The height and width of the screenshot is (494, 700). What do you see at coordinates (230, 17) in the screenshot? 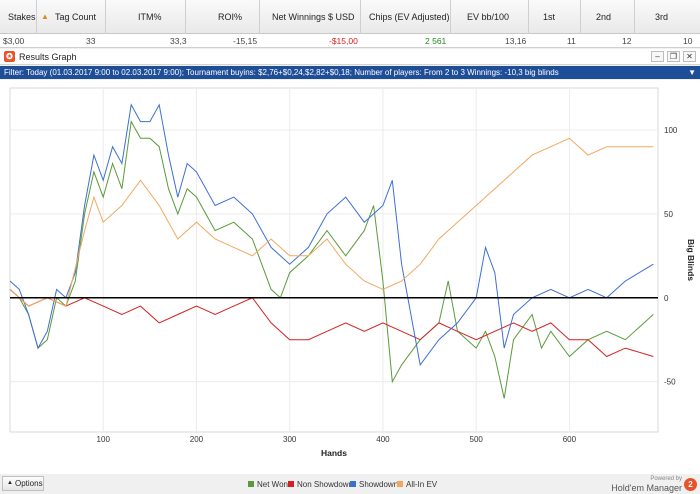
I see `column-label: ROI%` at bounding box center [230, 17].